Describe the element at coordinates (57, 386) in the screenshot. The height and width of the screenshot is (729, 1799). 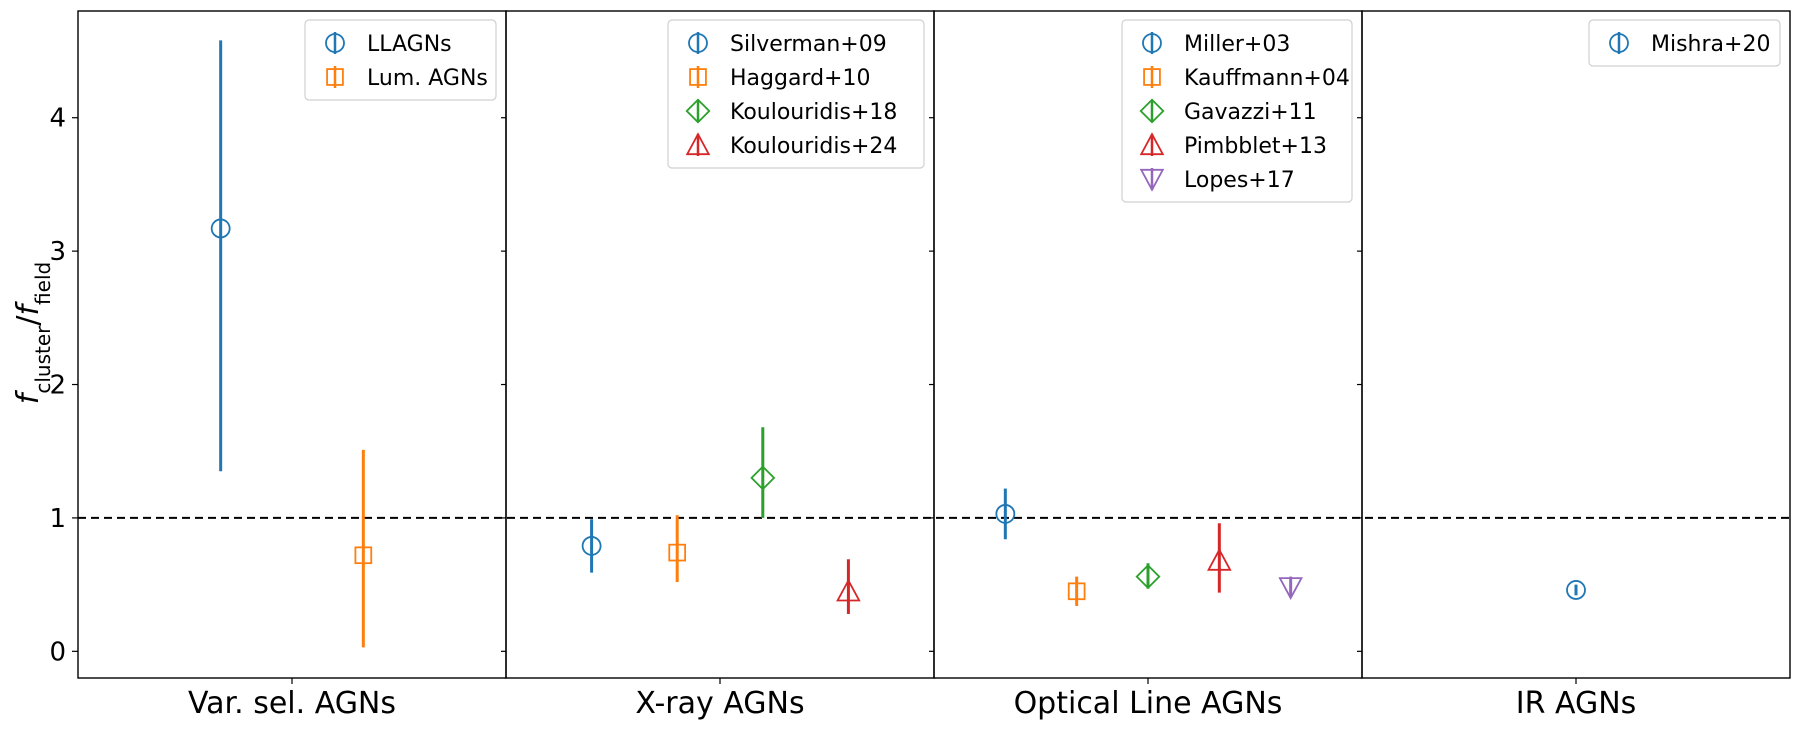
I see `y-tick-label: 2` at that location.